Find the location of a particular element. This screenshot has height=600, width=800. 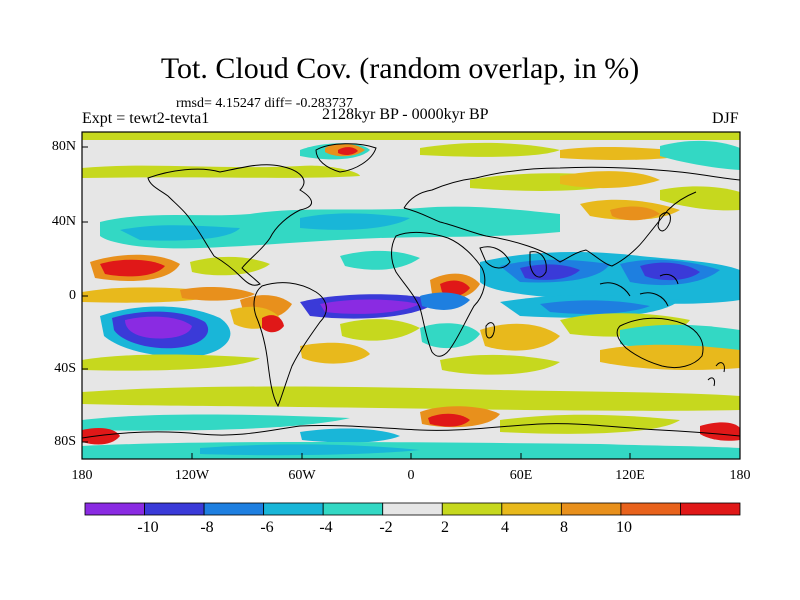

lat-label-80n: 80N is located at coordinates (63, 146).